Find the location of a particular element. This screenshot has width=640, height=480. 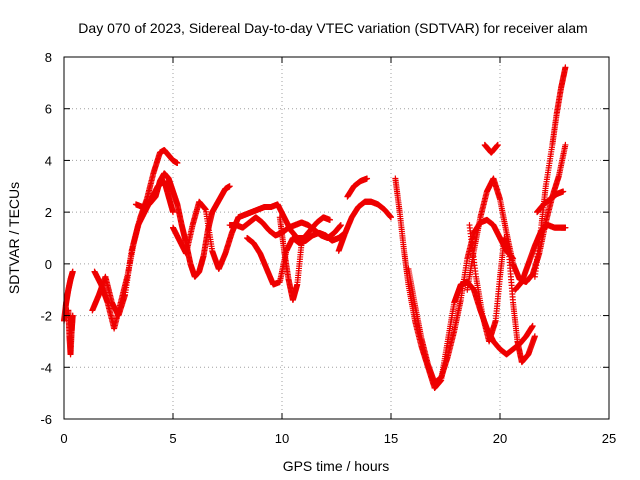

y-tick-labels: -6 -4 -2 0 2 4 6 8 is located at coordinates (46, 238).